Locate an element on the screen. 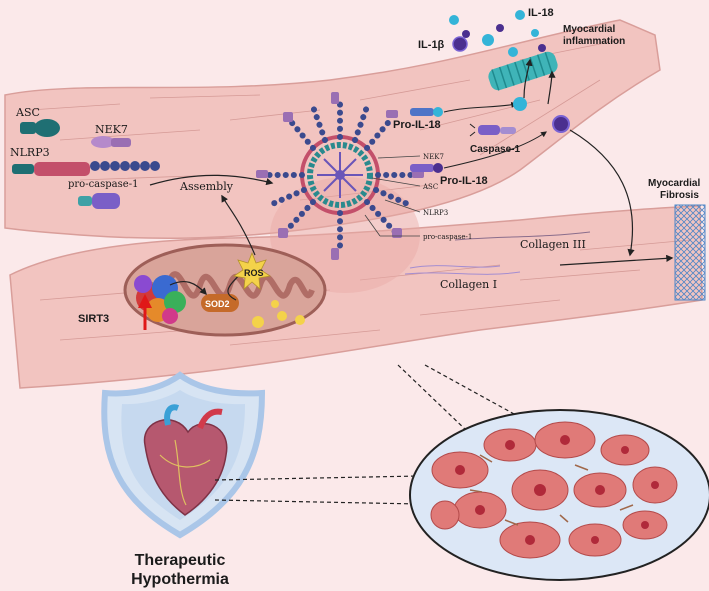 The image size is (709, 591). sirt3-protein-cluster-icon is located at coordinates (160, 299).